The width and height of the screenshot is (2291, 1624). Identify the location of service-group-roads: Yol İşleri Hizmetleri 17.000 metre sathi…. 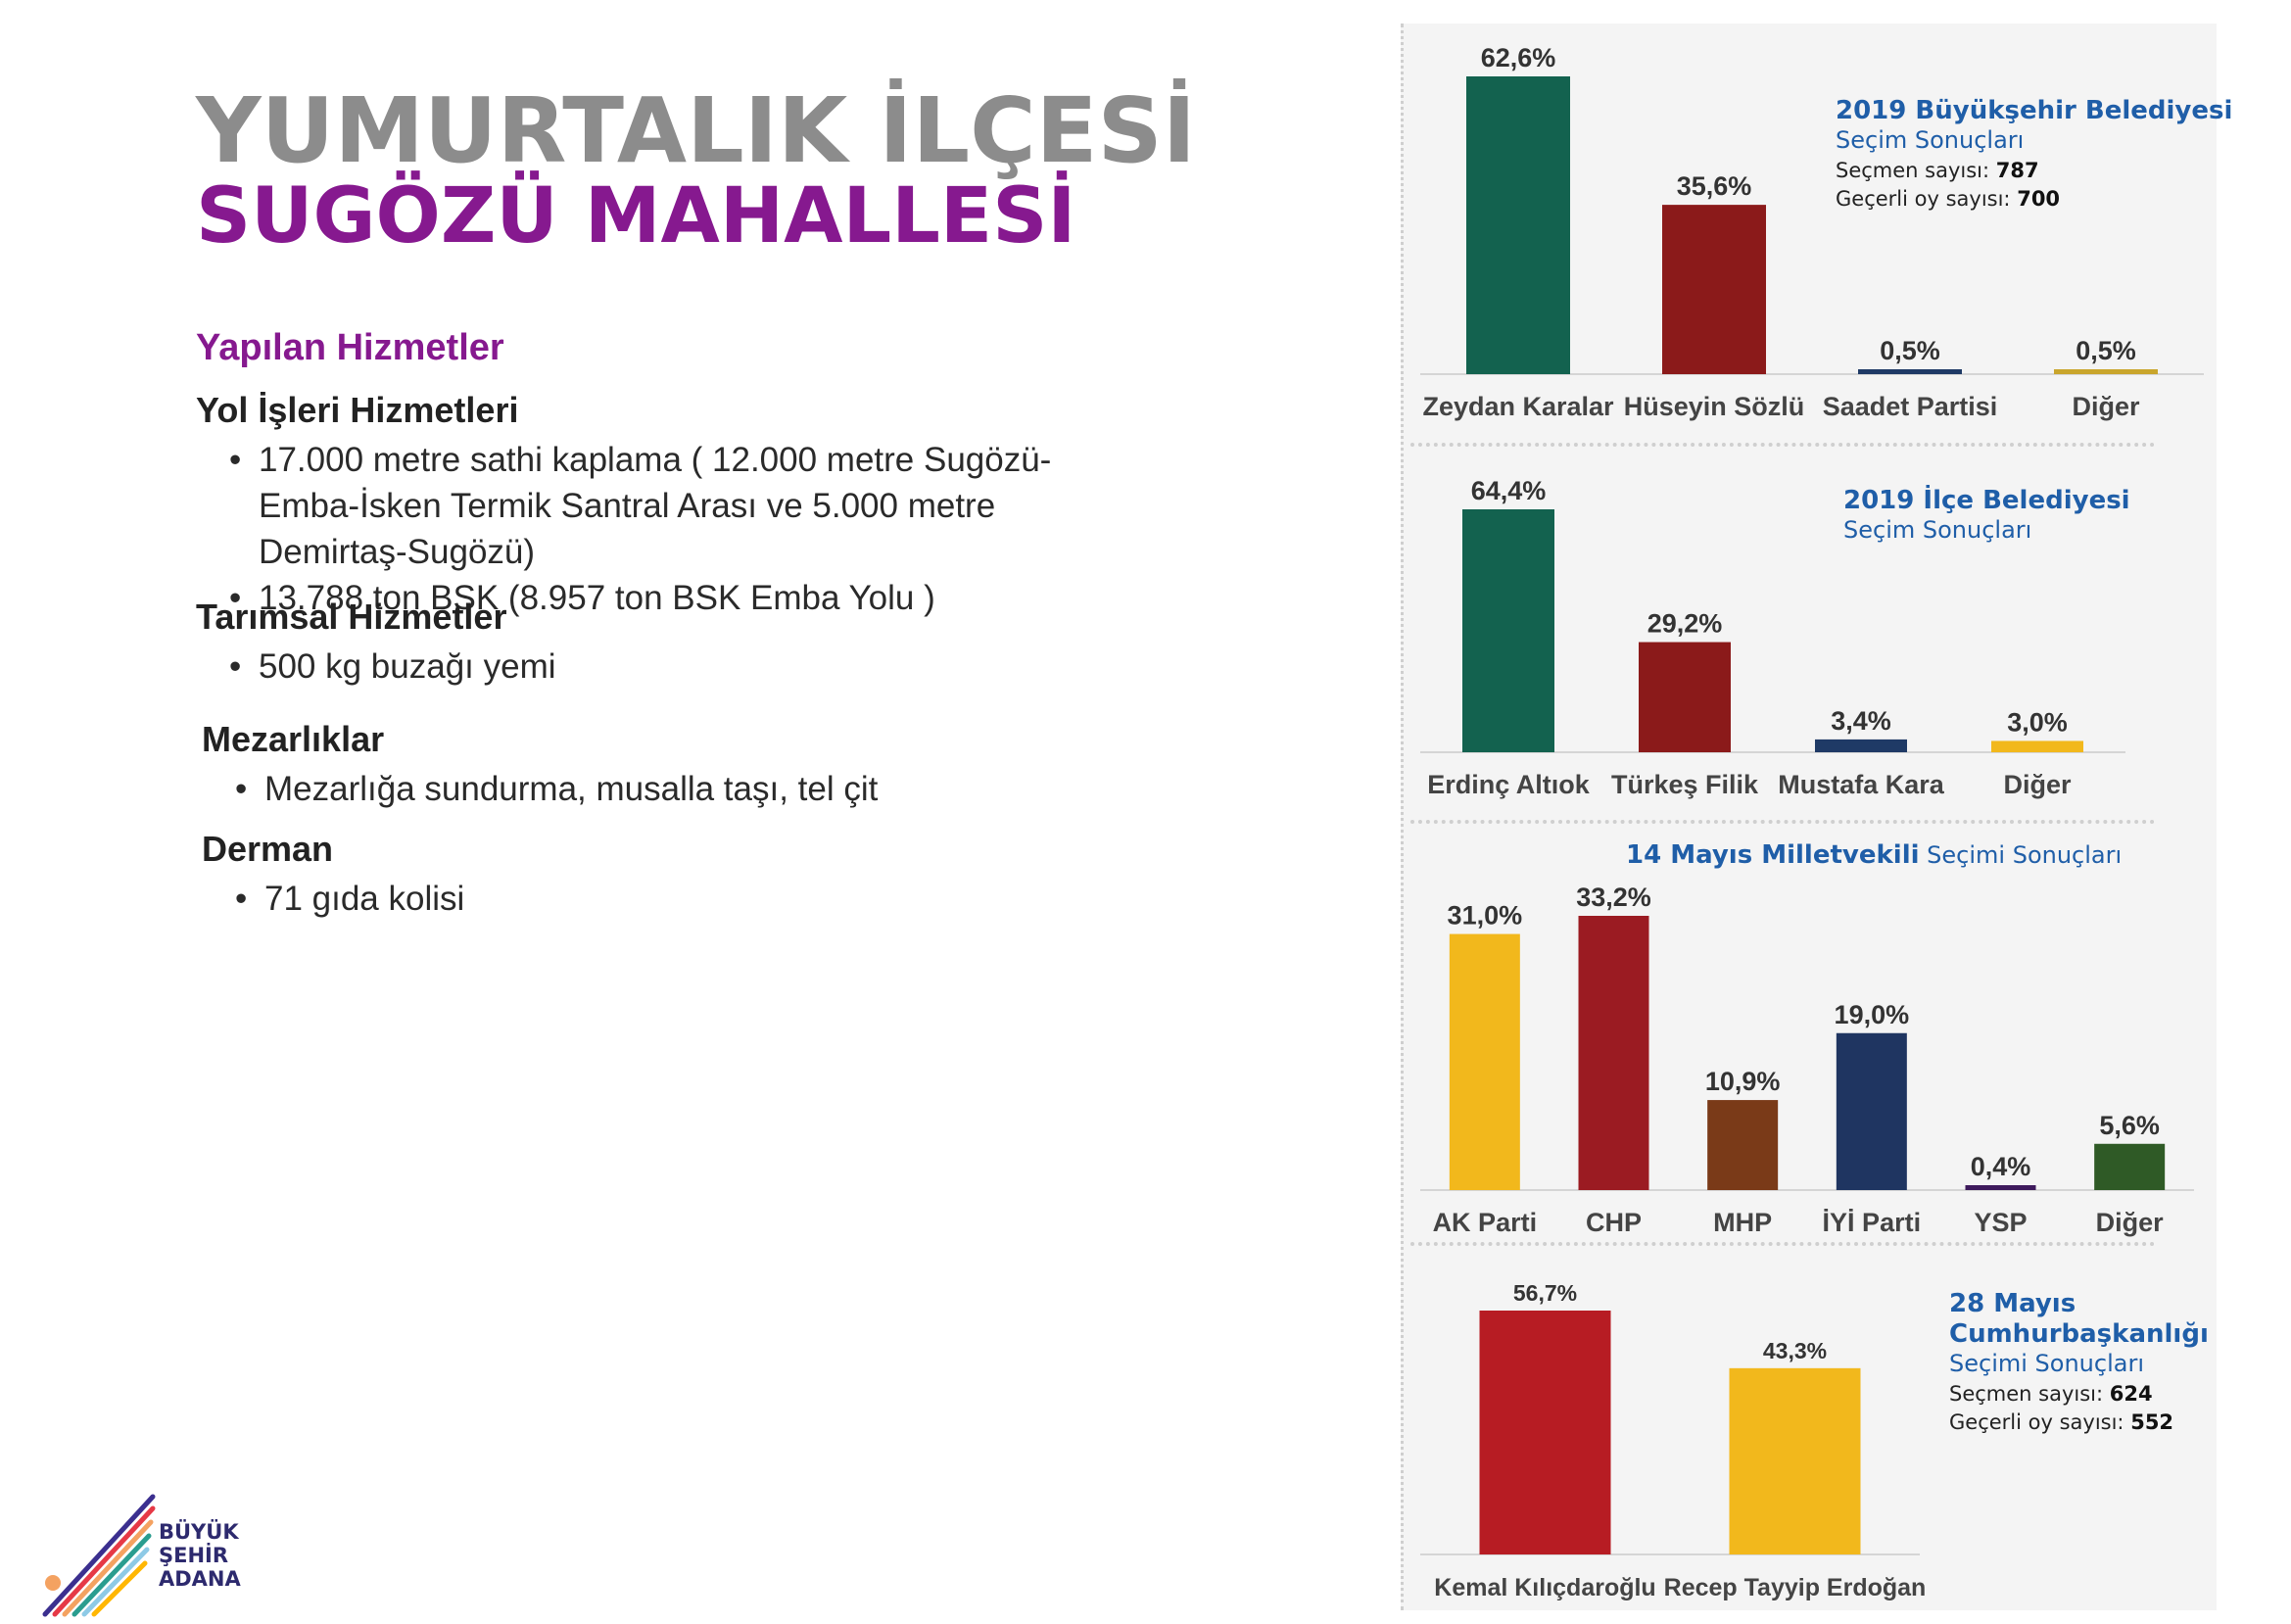
(685, 505).